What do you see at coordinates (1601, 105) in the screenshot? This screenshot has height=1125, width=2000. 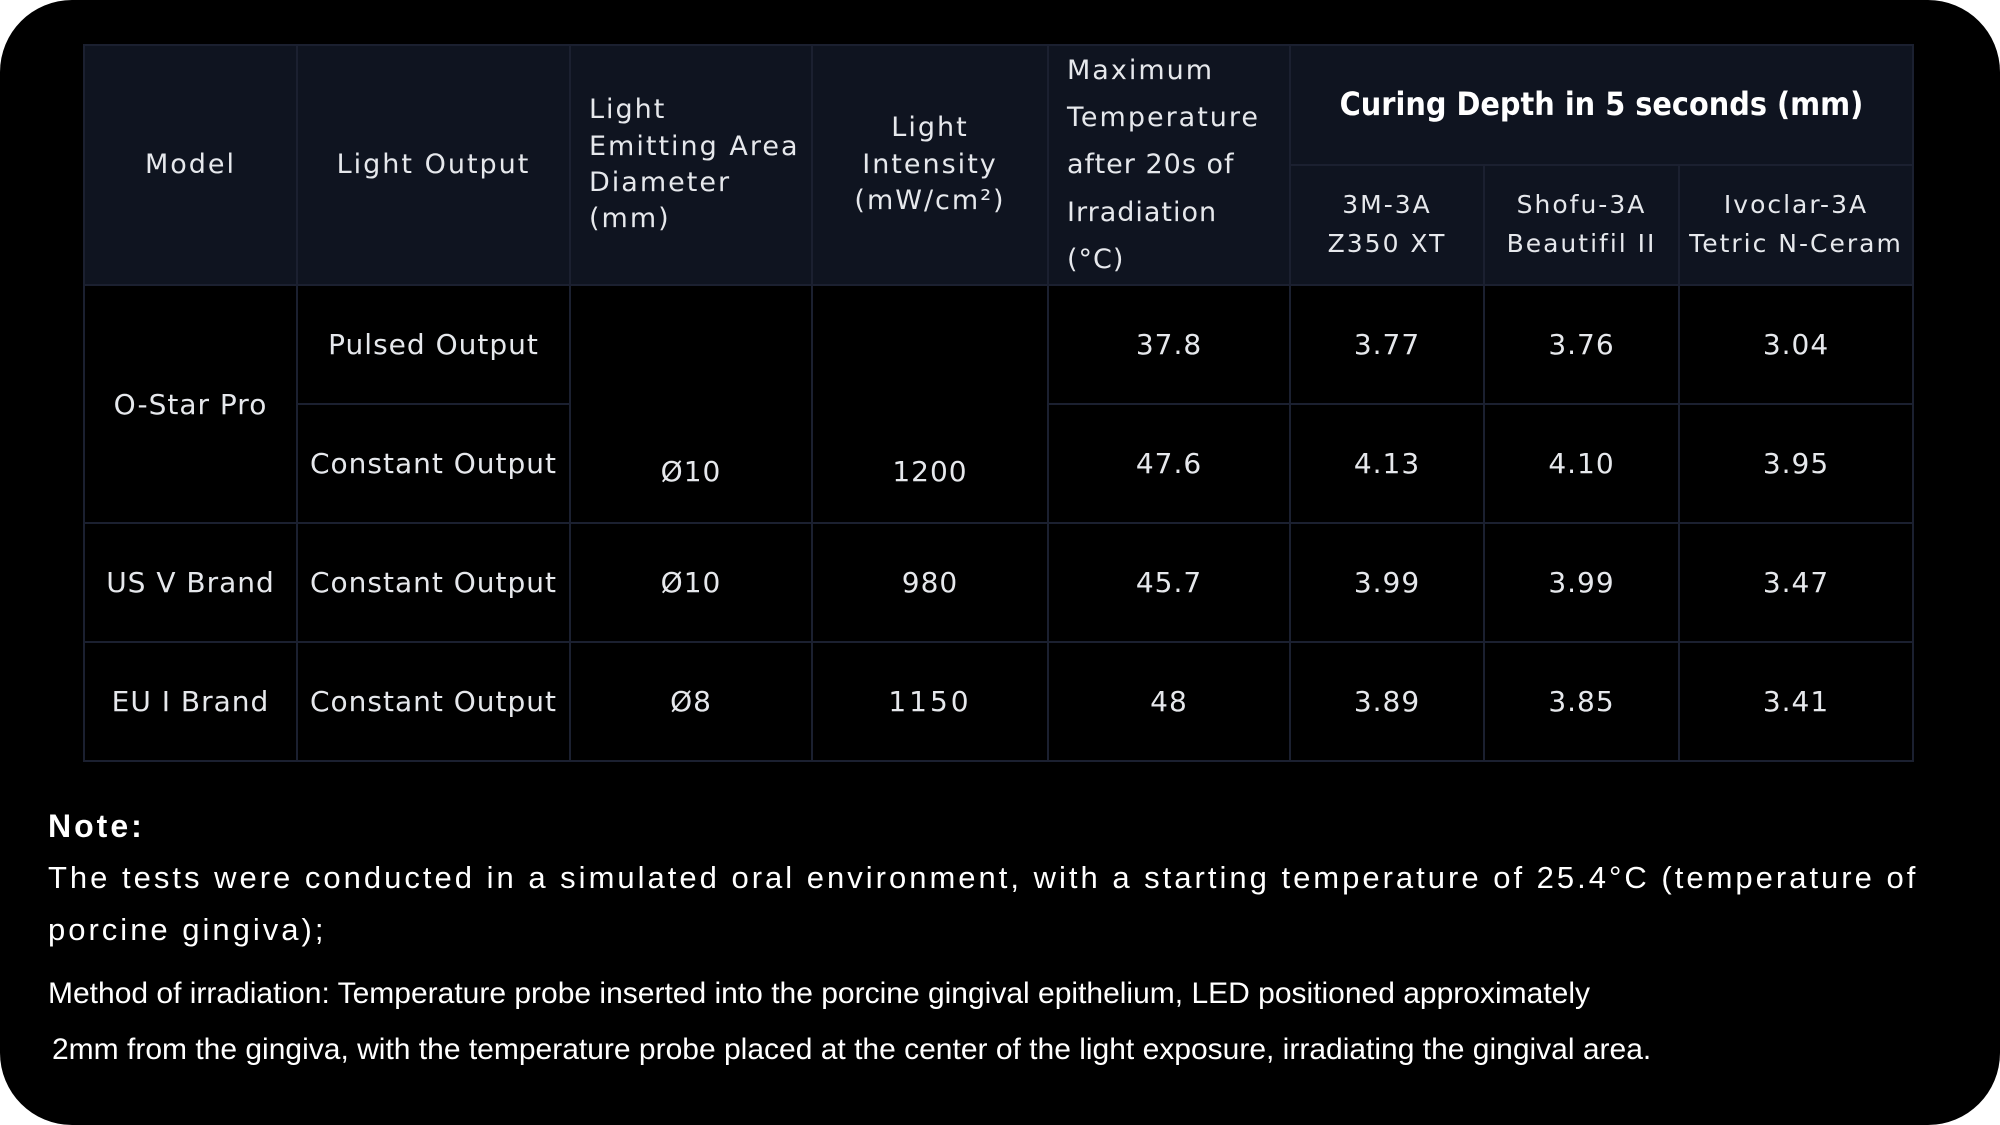 I see `header-curing-depth: Curing Depth in 5 seconds (mm)` at bounding box center [1601, 105].